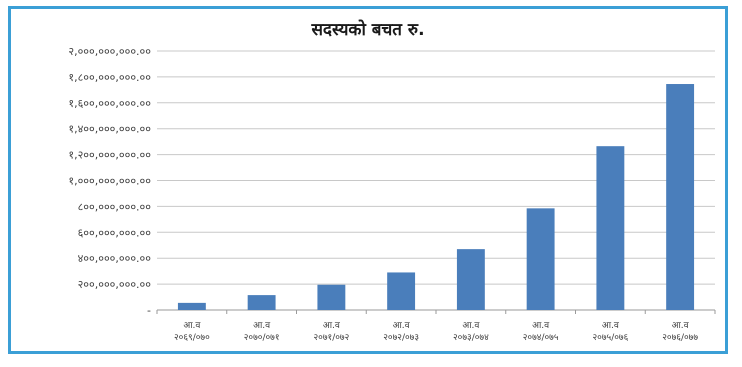 The image size is (742, 367). What do you see at coordinates (109, 103) in the screenshot?
I see `y-tick-label: १,६००,०००,०००.००` at bounding box center [109, 103].